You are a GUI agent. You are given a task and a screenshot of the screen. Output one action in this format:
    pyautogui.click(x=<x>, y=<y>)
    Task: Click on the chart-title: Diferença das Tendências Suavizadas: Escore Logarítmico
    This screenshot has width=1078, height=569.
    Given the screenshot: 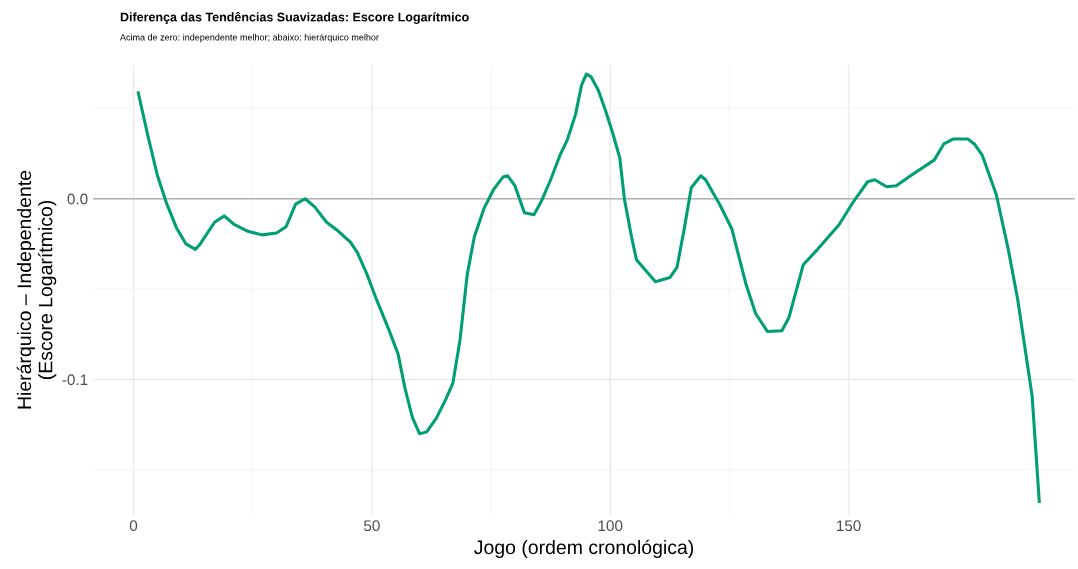 What is the action you would take?
    pyautogui.click(x=294, y=18)
    